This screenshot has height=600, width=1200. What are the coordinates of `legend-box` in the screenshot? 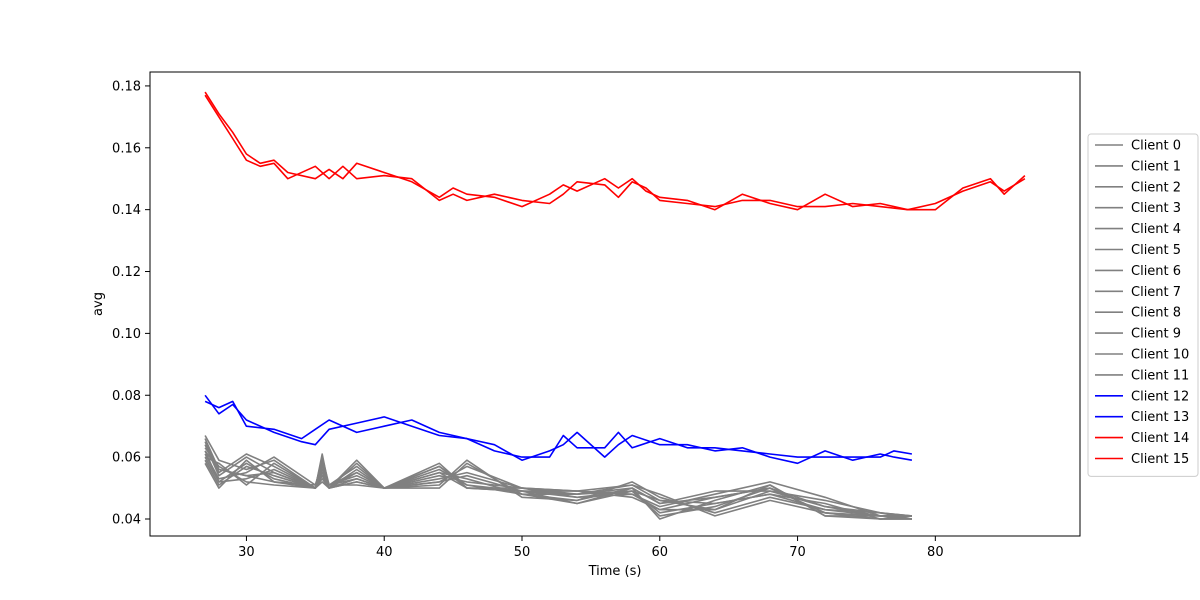 It's located at (1143, 305).